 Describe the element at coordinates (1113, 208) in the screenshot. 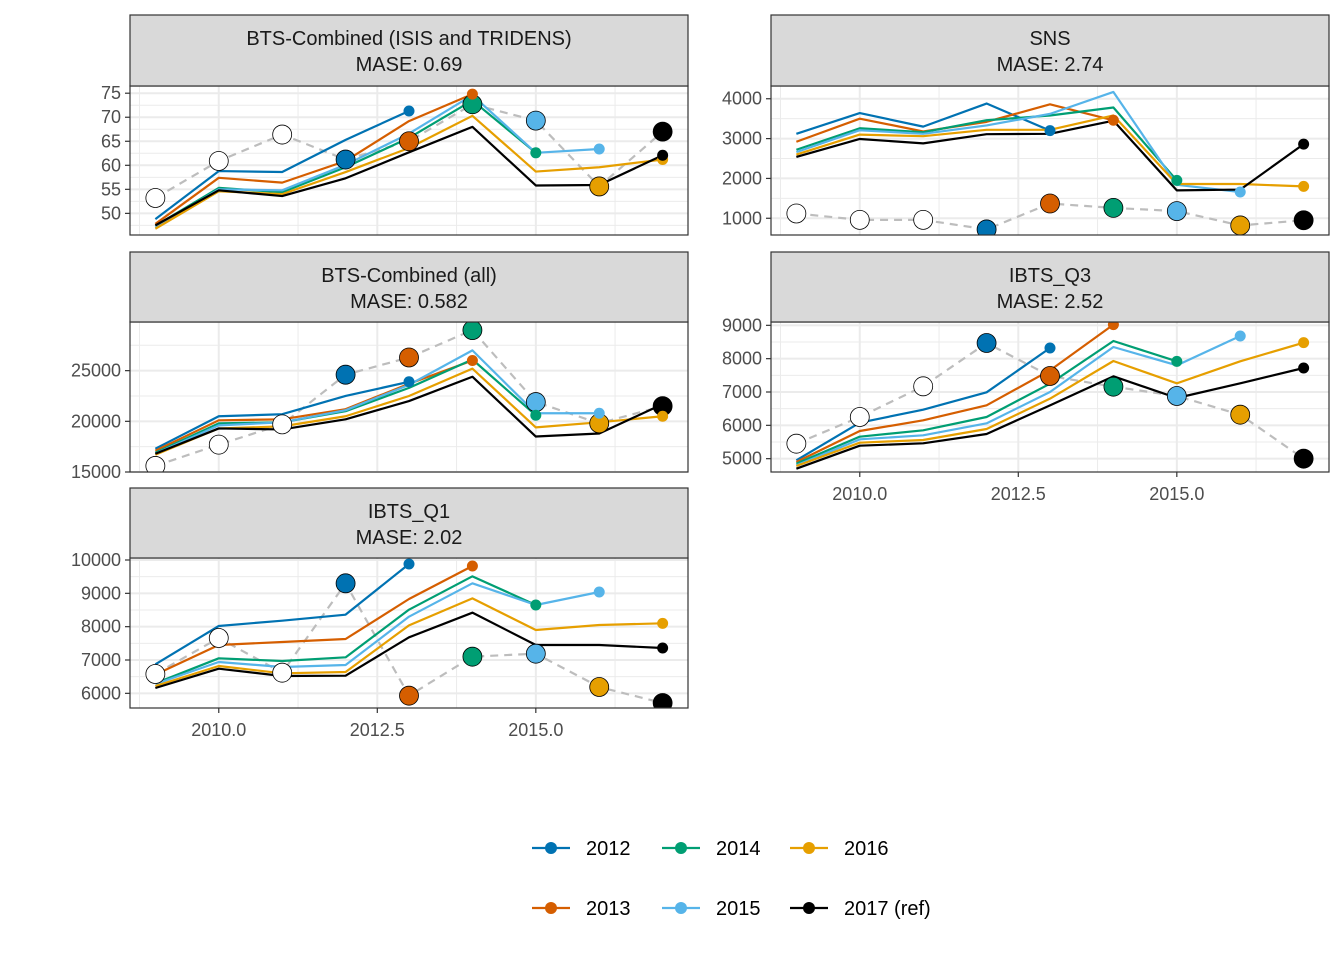

I see `observed-point-2014` at that location.